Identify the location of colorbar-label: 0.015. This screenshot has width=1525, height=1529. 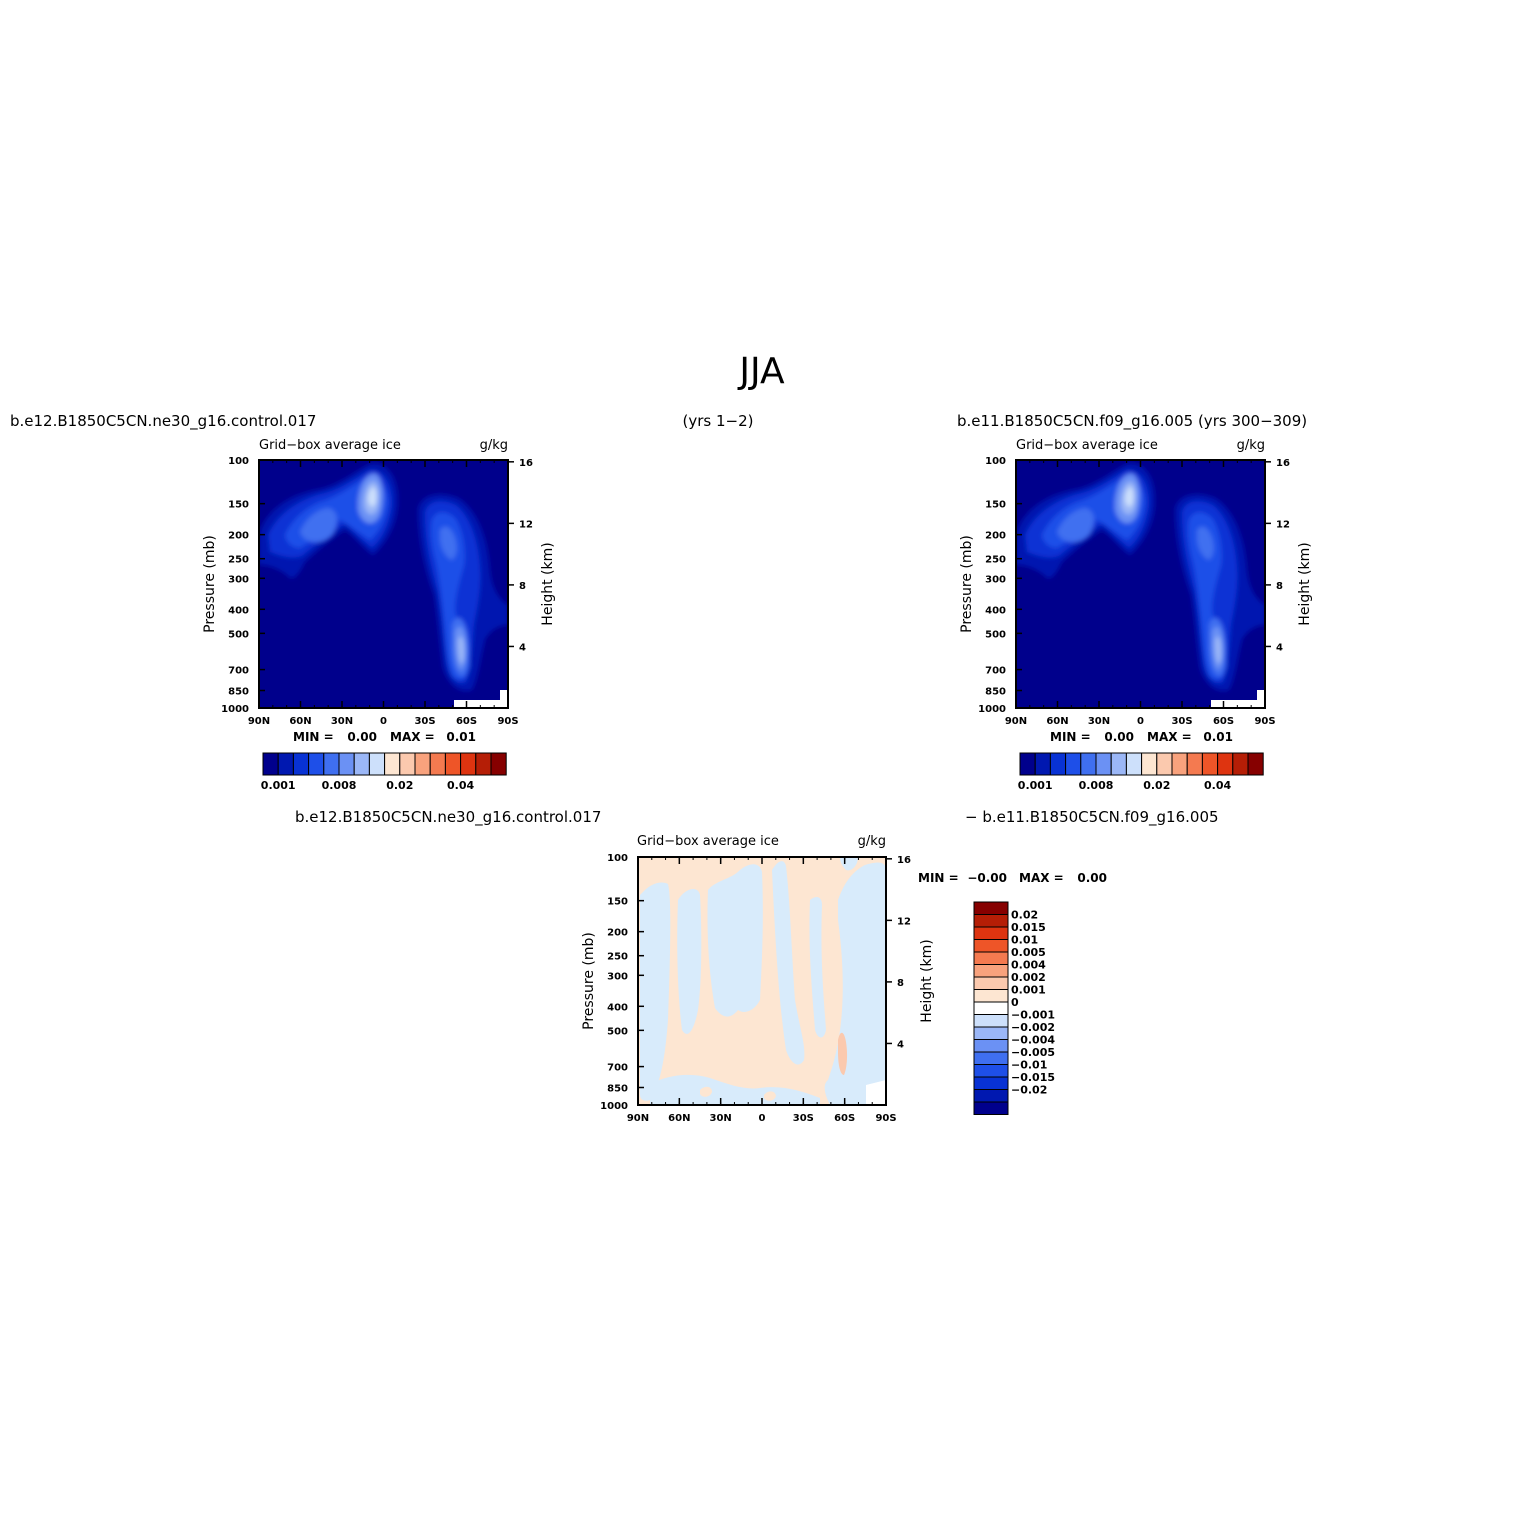
(1028, 927).